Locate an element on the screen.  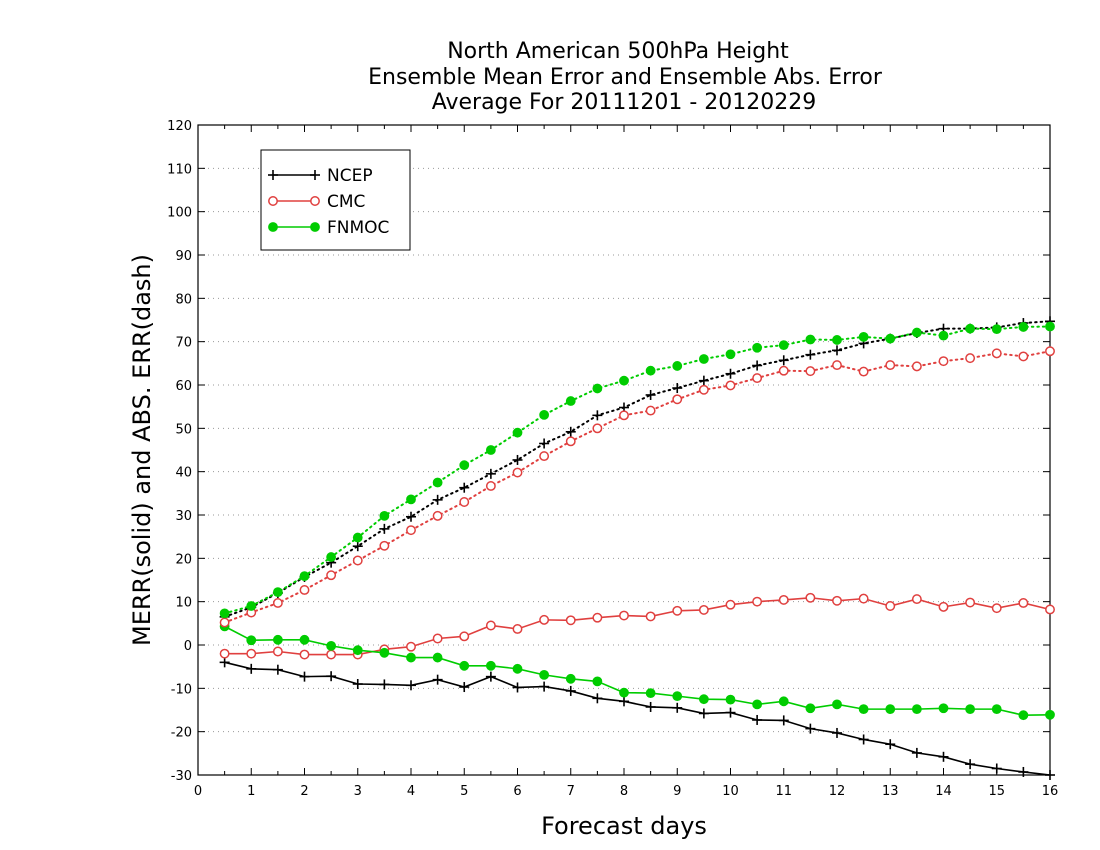
legend-entry-cmc: CMC is located at coordinates (316, 202).